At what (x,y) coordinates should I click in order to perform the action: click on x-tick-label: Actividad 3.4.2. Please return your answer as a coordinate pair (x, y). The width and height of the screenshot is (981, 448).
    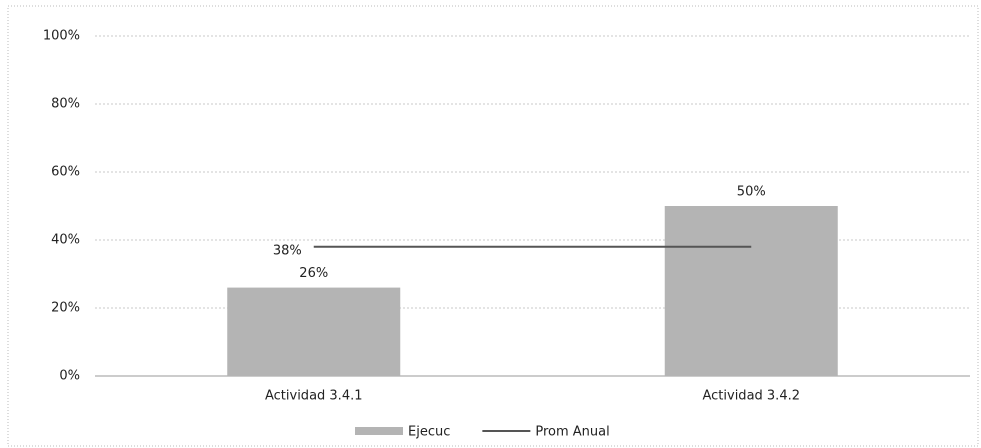
    Looking at the image, I should click on (751, 396).